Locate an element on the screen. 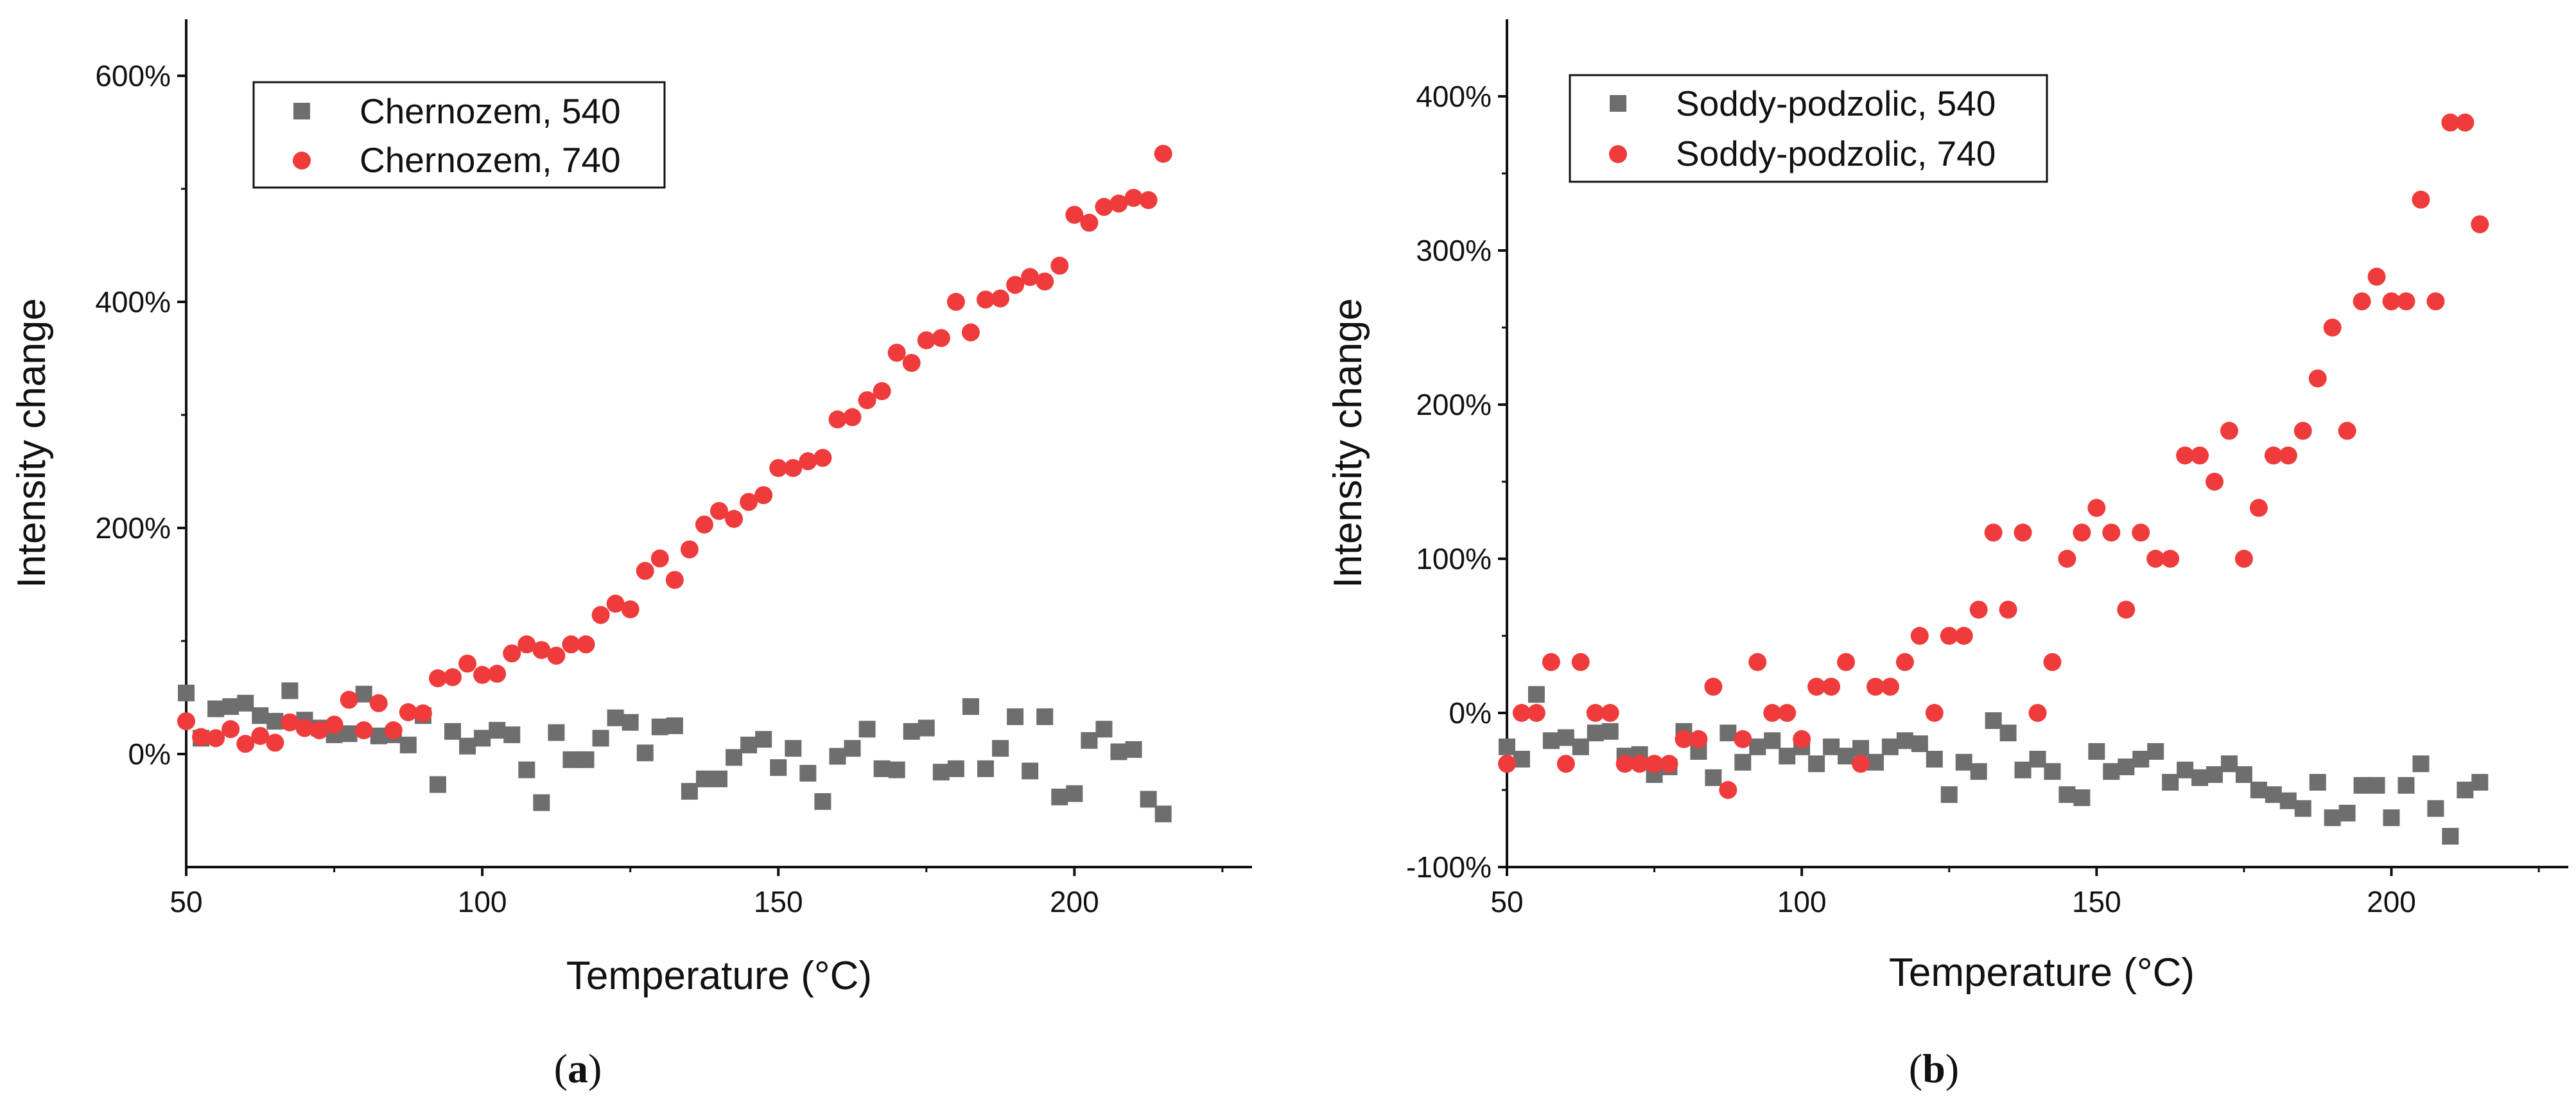  y-tick-label: 200% is located at coordinates (133, 528).